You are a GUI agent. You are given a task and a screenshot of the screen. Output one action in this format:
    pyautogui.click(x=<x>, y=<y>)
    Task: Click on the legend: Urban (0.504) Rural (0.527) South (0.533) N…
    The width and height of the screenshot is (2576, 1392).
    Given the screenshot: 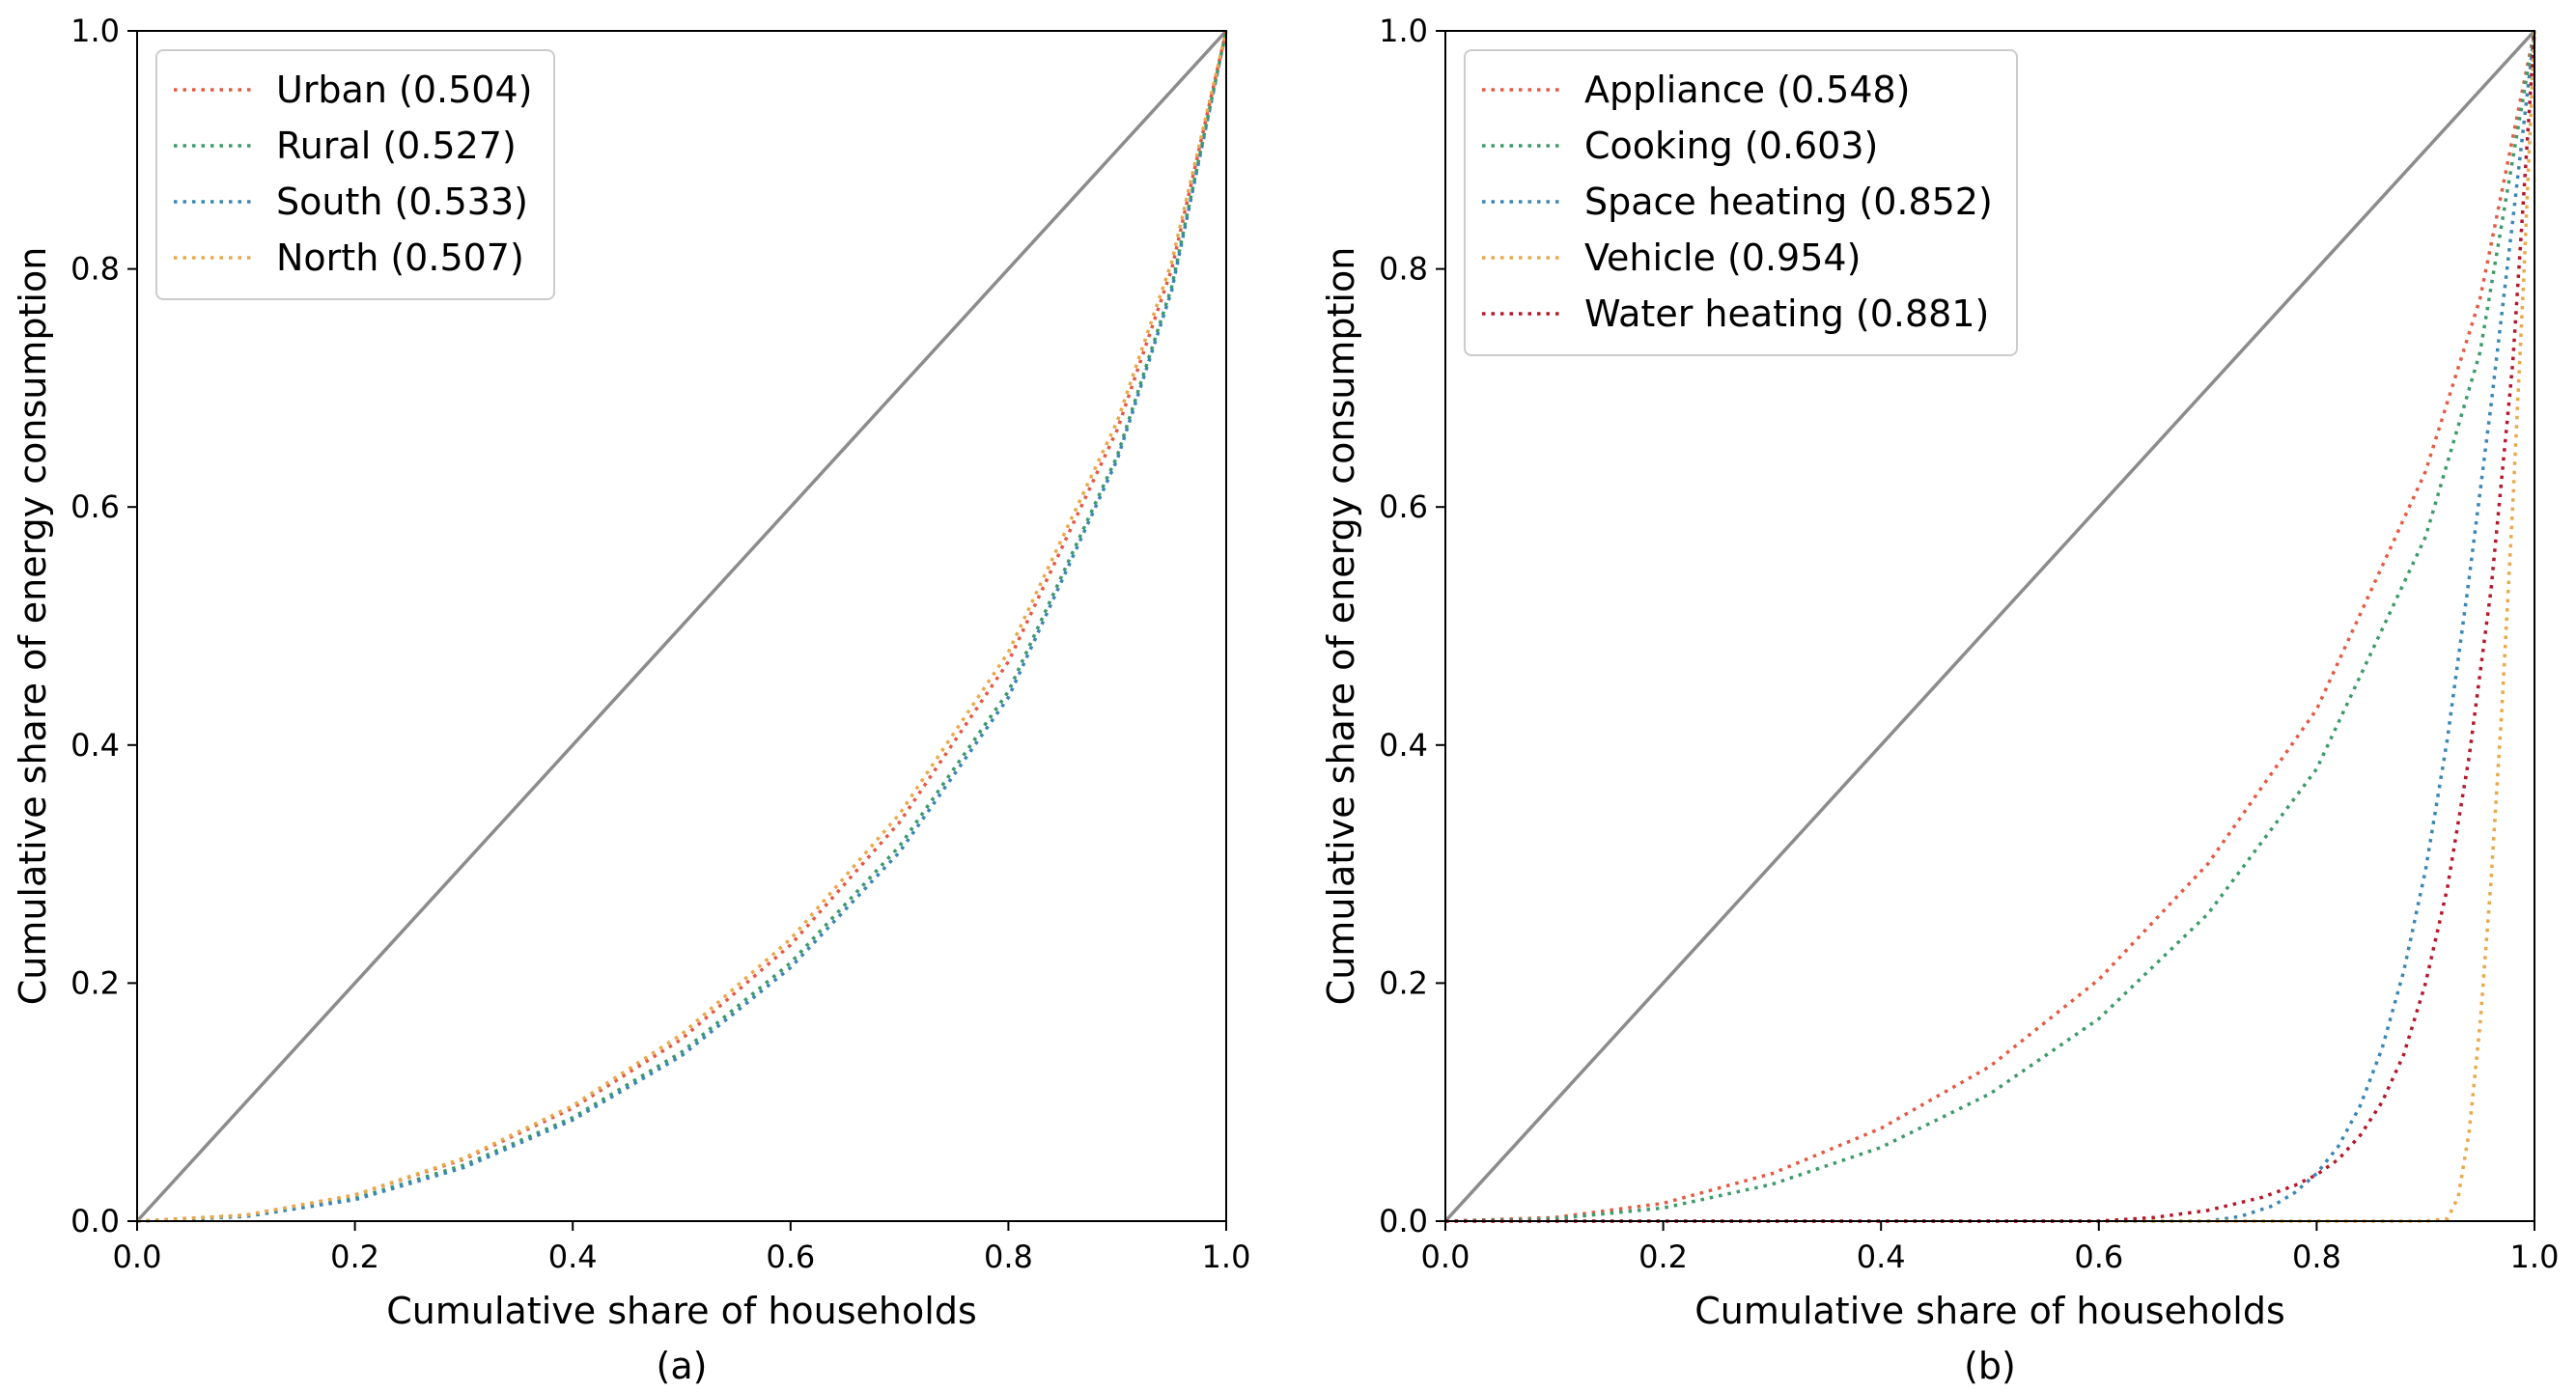 What is the action you would take?
    pyautogui.click(x=355, y=174)
    